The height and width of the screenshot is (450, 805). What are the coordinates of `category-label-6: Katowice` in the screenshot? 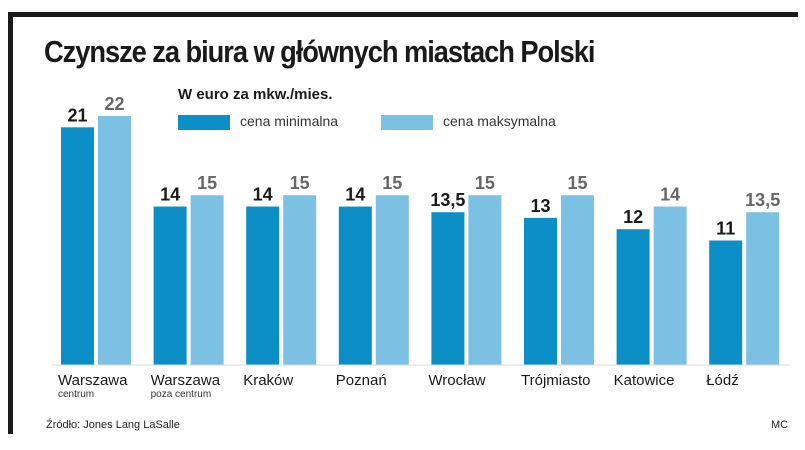 It's located at (644, 380).